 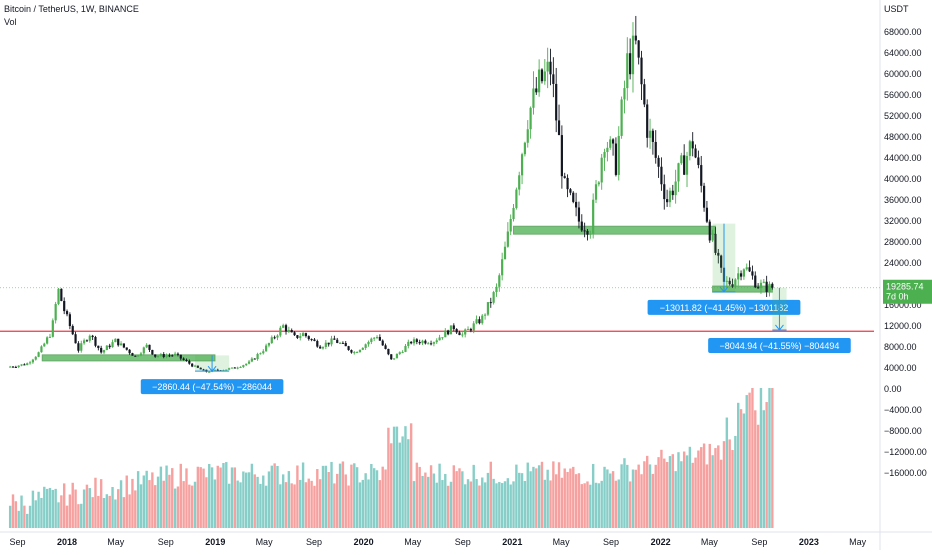 I want to click on x-tick-label: 2022, so click(x=661, y=542).